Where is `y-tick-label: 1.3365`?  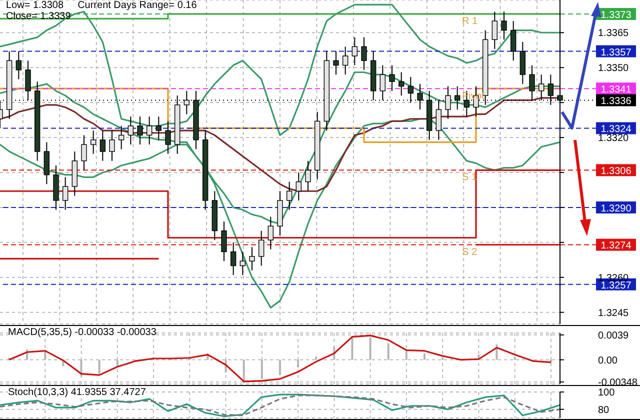 y-tick-label: 1.3365 is located at coordinates (614, 34).